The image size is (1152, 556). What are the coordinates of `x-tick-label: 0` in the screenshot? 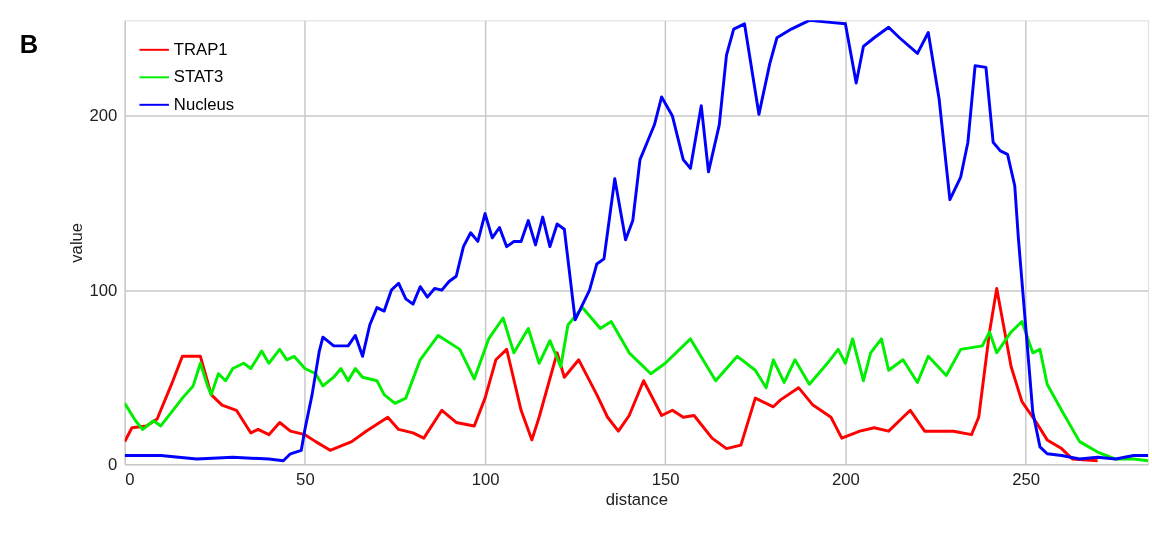 It's located at (130, 480).